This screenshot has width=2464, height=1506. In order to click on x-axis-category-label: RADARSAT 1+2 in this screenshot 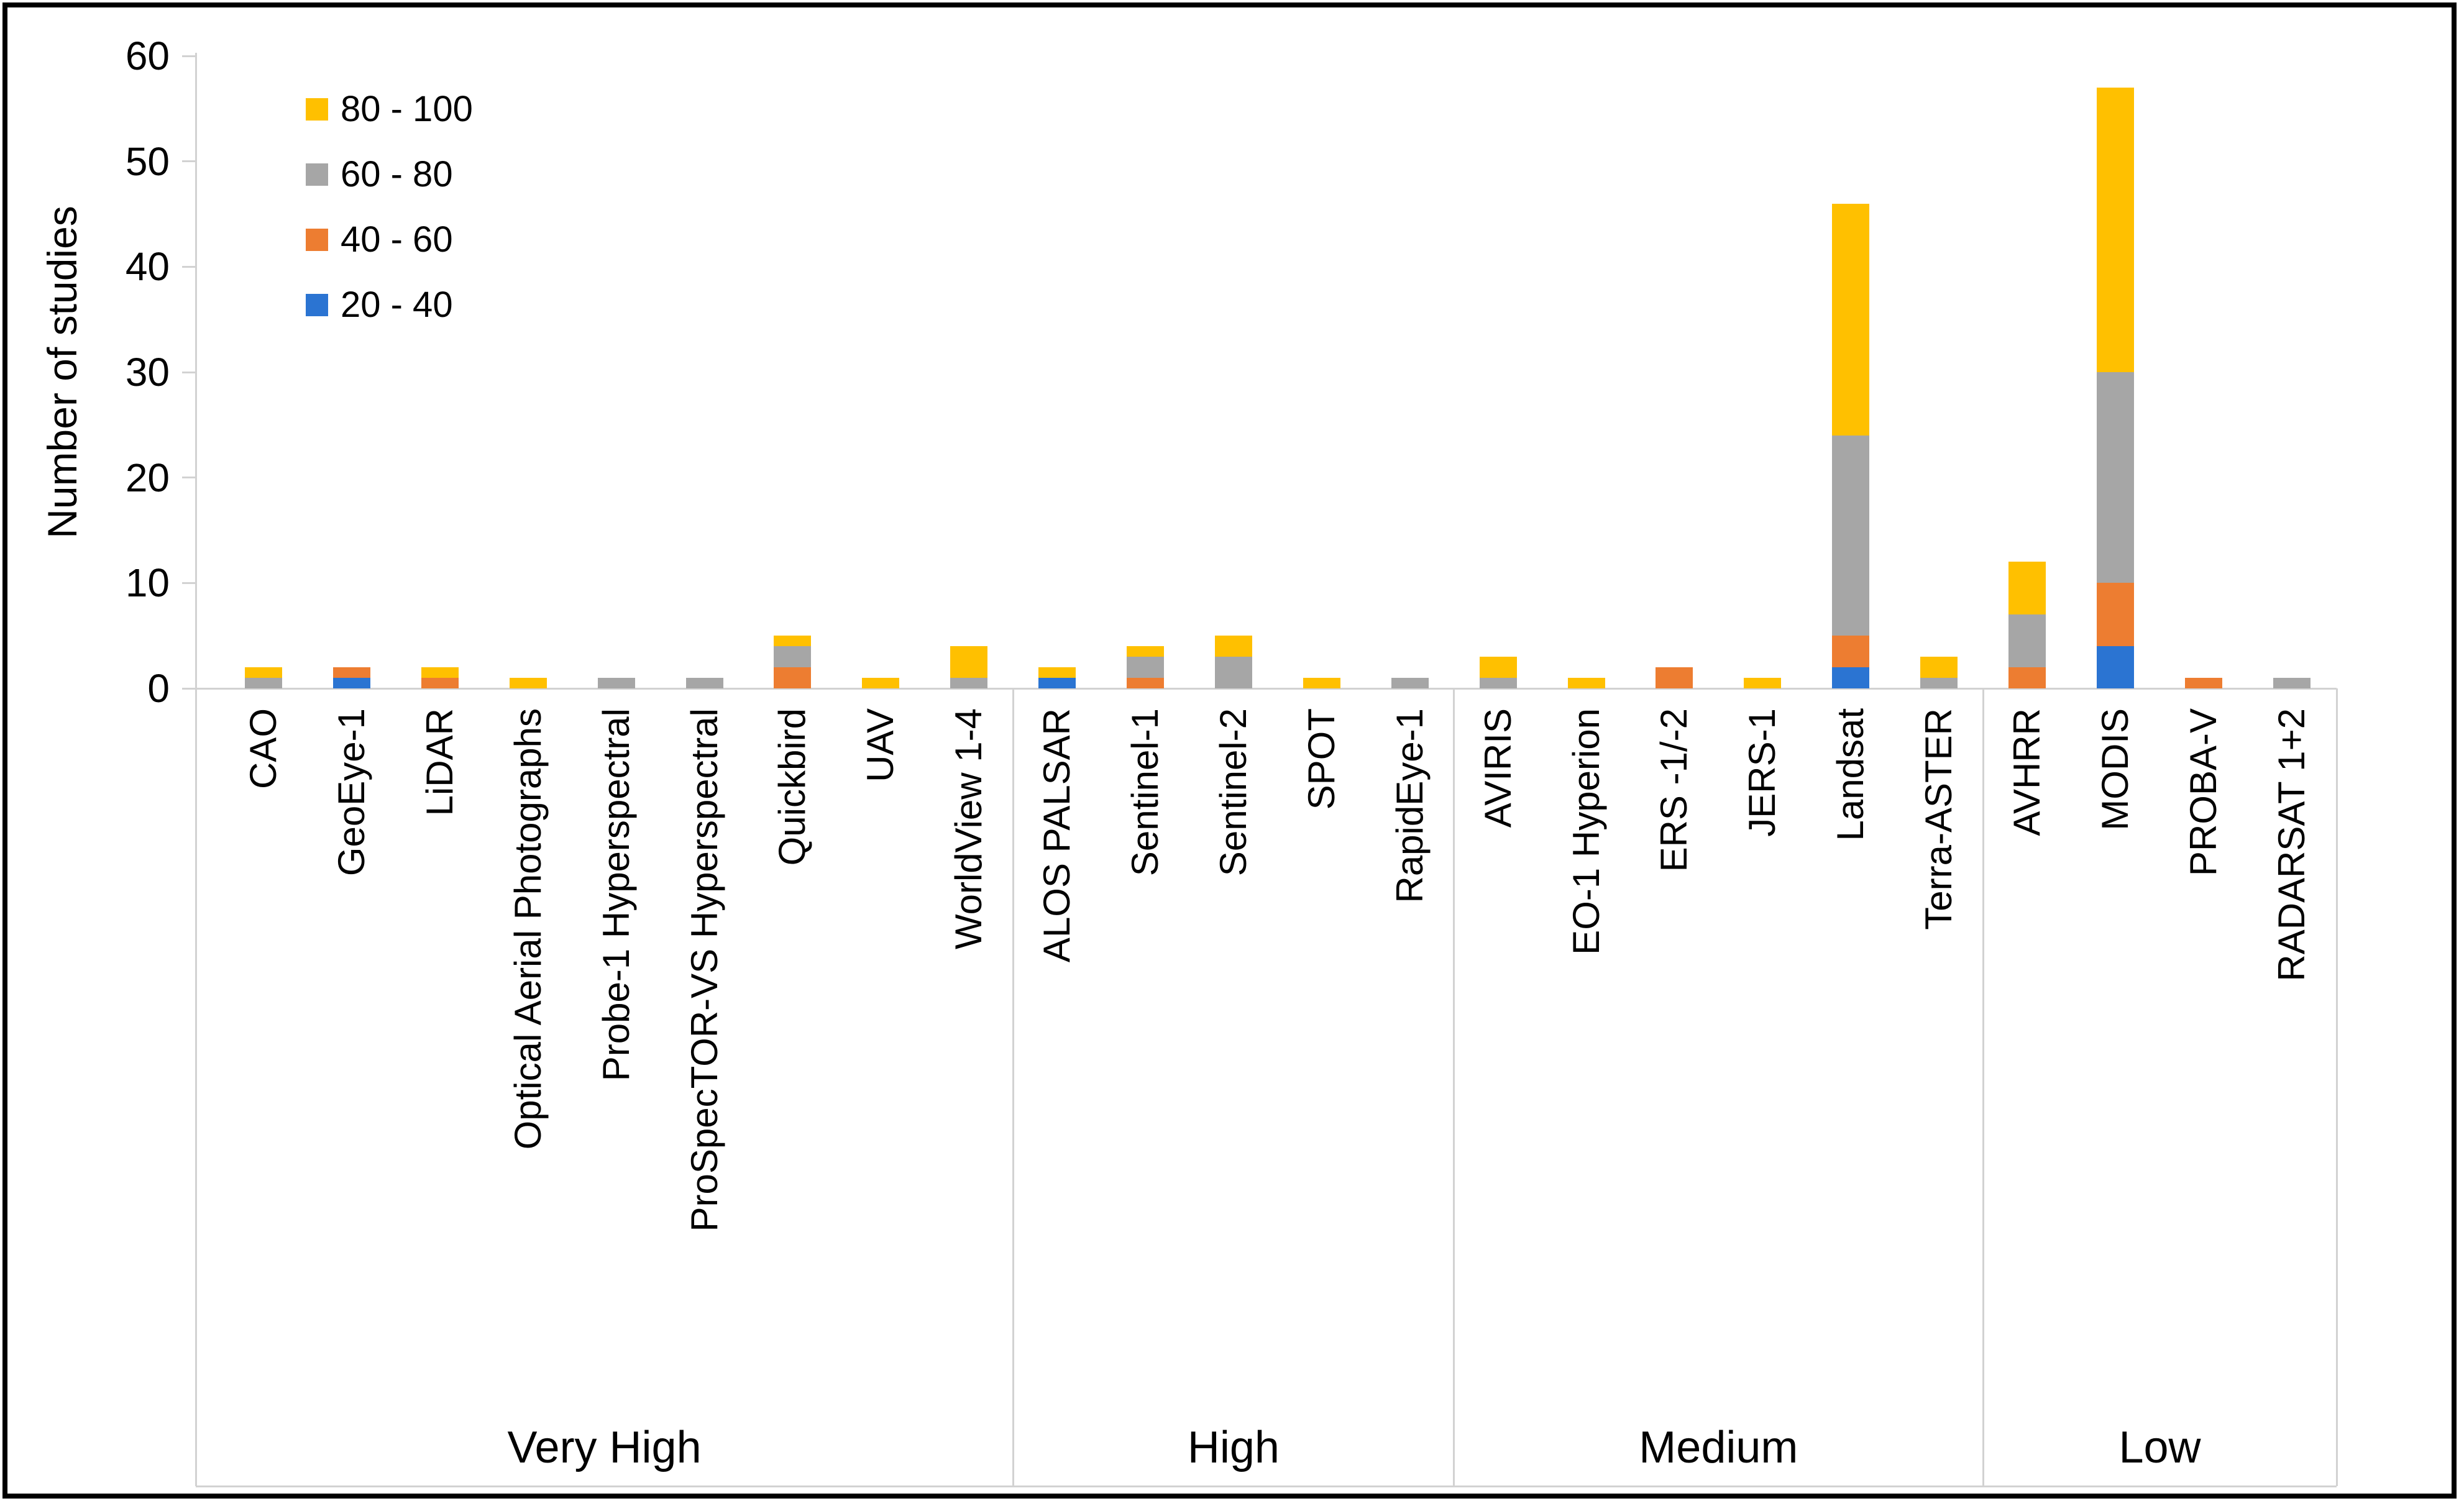, I will do `click(2291, 845)`.